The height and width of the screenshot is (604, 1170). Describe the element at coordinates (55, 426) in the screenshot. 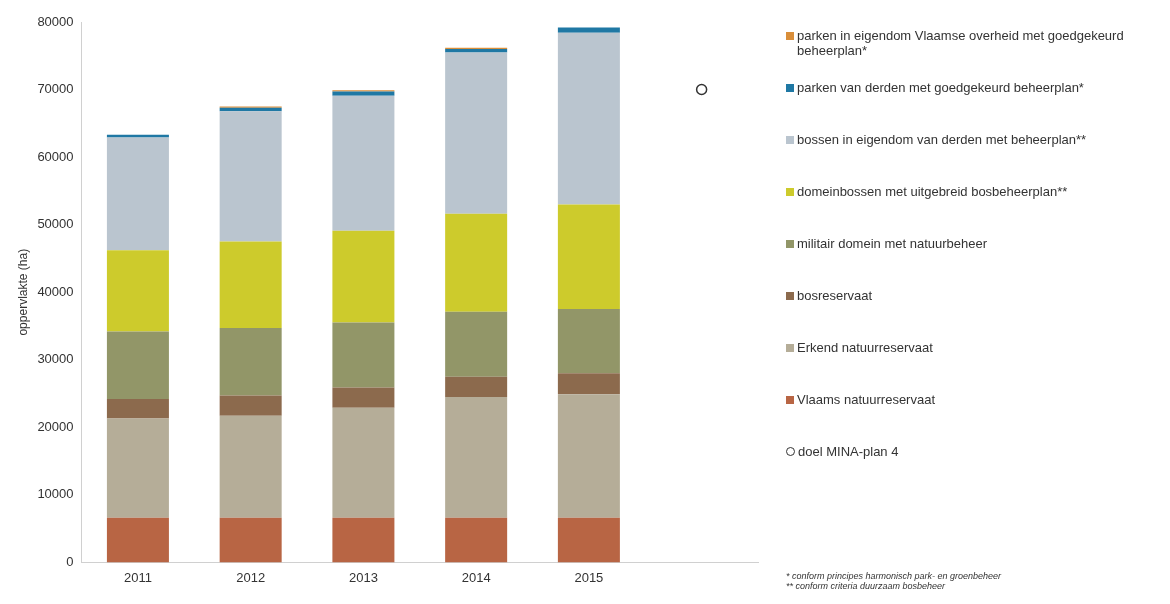

I see `y-tick-label: 20000` at that location.